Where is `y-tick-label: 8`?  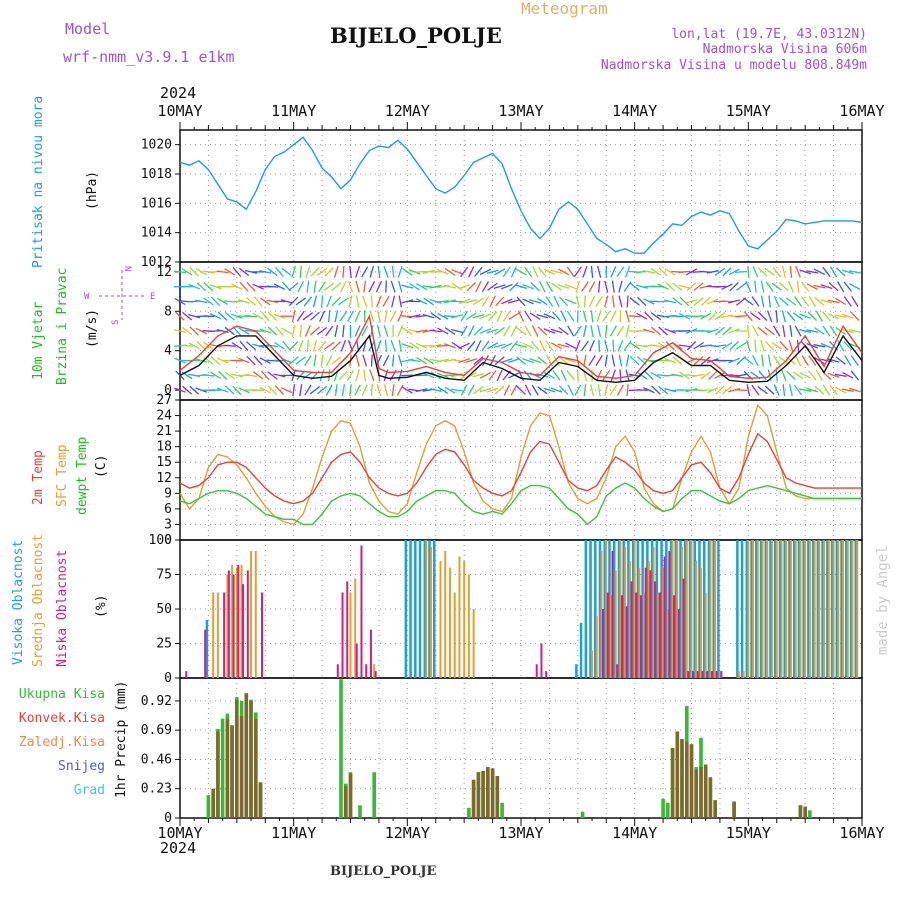 y-tick-label: 8 is located at coordinates (168, 311).